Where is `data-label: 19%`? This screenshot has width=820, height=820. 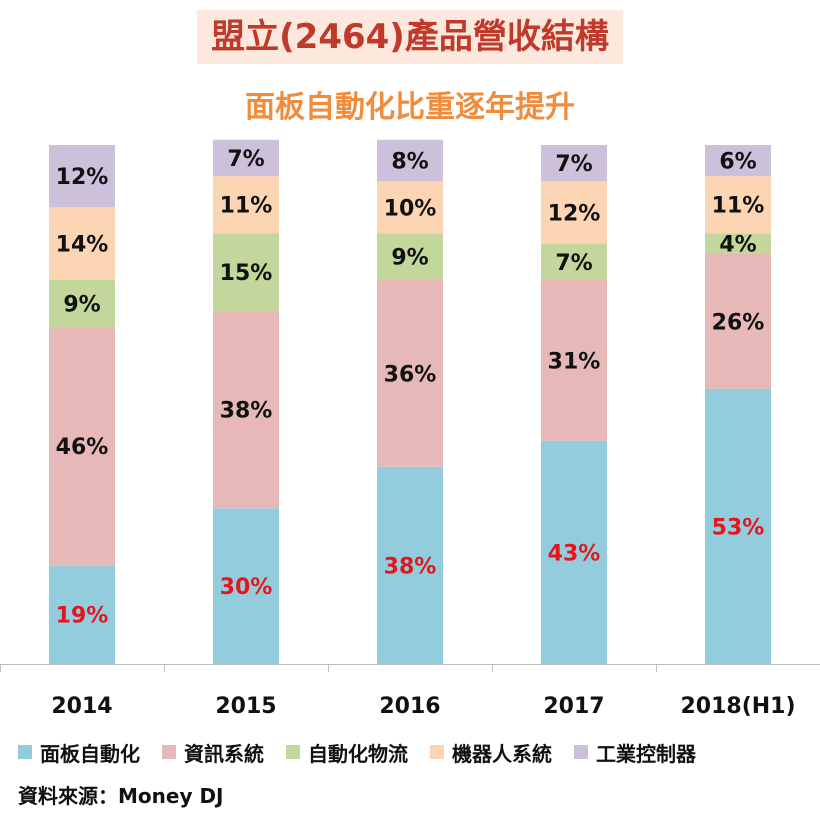 data-label: 19% is located at coordinates (82, 616).